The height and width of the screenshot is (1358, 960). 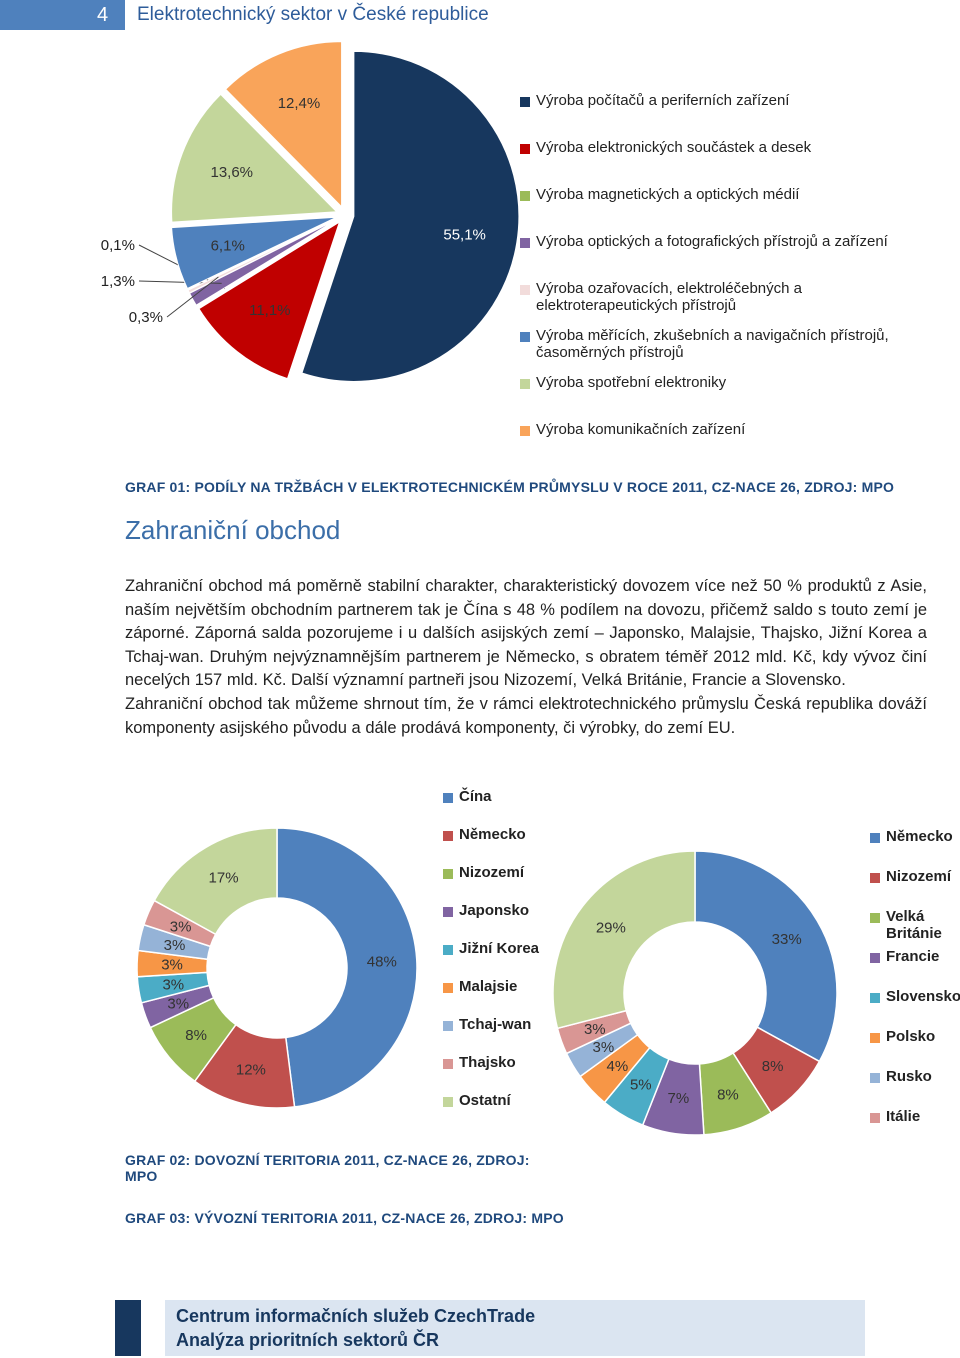 What do you see at coordinates (668, 194) in the screenshot?
I see `legend-label: Výroba magnetických a optických médií` at bounding box center [668, 194].